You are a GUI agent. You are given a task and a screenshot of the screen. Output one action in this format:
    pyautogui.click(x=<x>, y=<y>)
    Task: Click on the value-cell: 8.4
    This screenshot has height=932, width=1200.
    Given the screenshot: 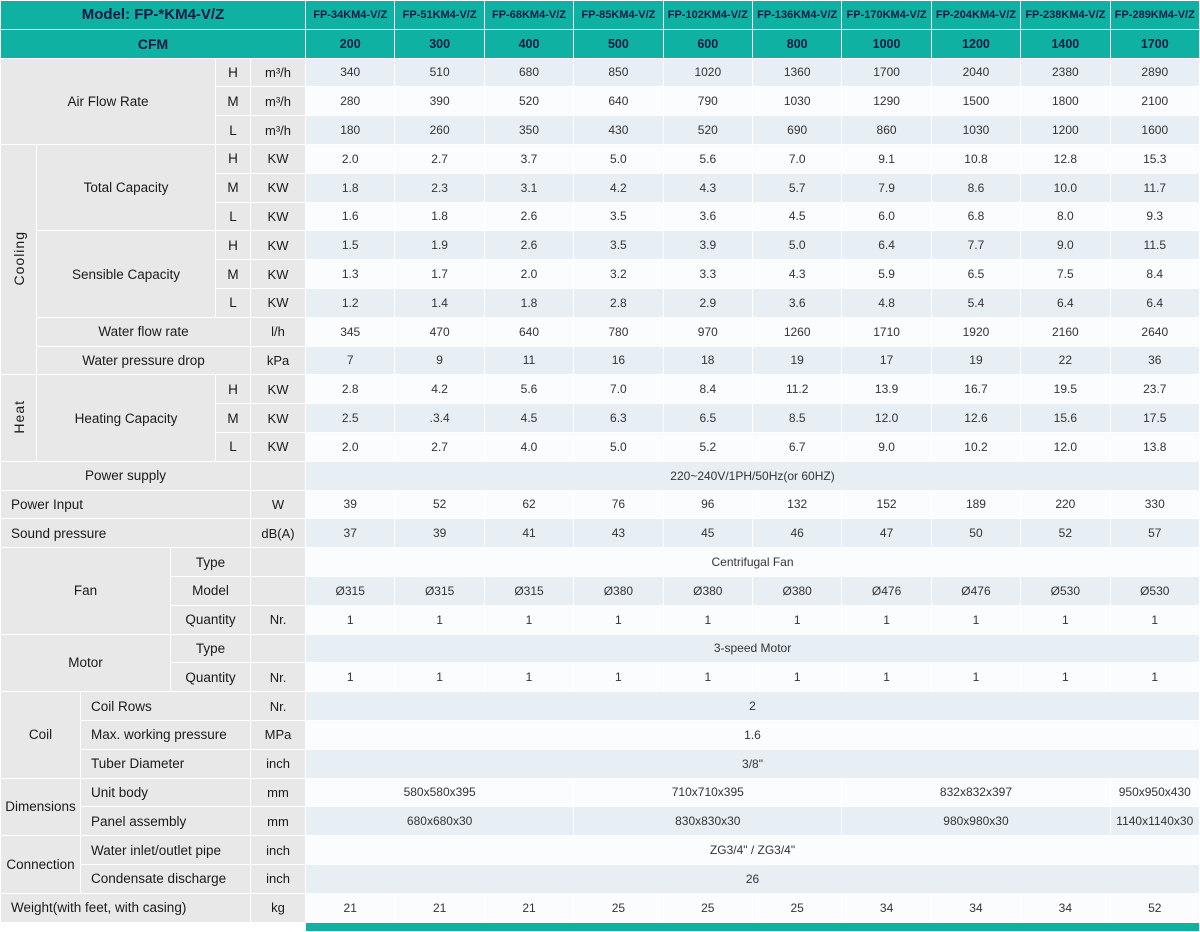 What is the action you would take?
    pyautogui.click(x=707, y=389)
    